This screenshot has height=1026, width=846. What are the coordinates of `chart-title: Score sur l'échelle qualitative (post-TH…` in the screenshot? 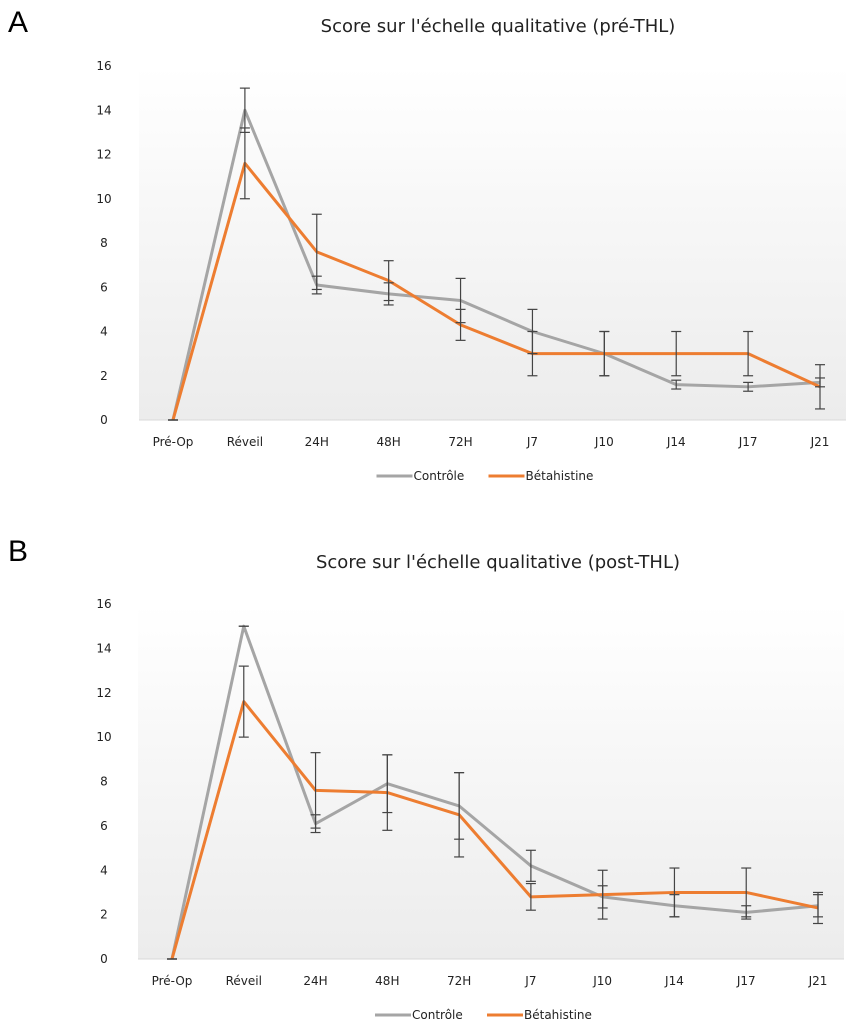 It's located at (498, 562).